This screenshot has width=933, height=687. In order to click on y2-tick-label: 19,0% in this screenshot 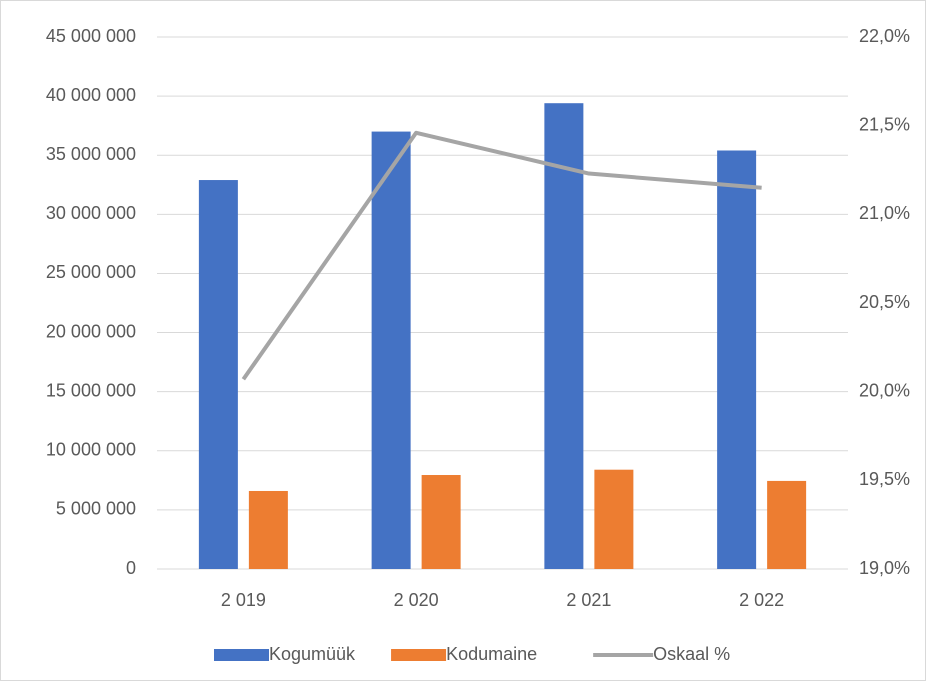, I will do `click(884, 568)`.